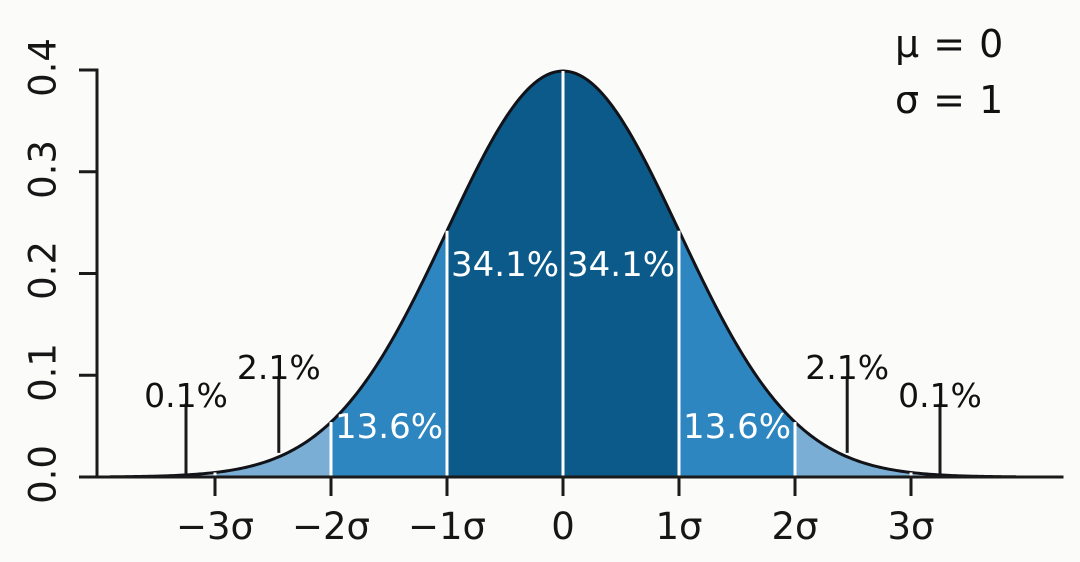 The height and width of the screenshot is (562, 1080). Describe the element at coordinates (563, 425) in the screenshot. I see `leader-lines-group` at that location.